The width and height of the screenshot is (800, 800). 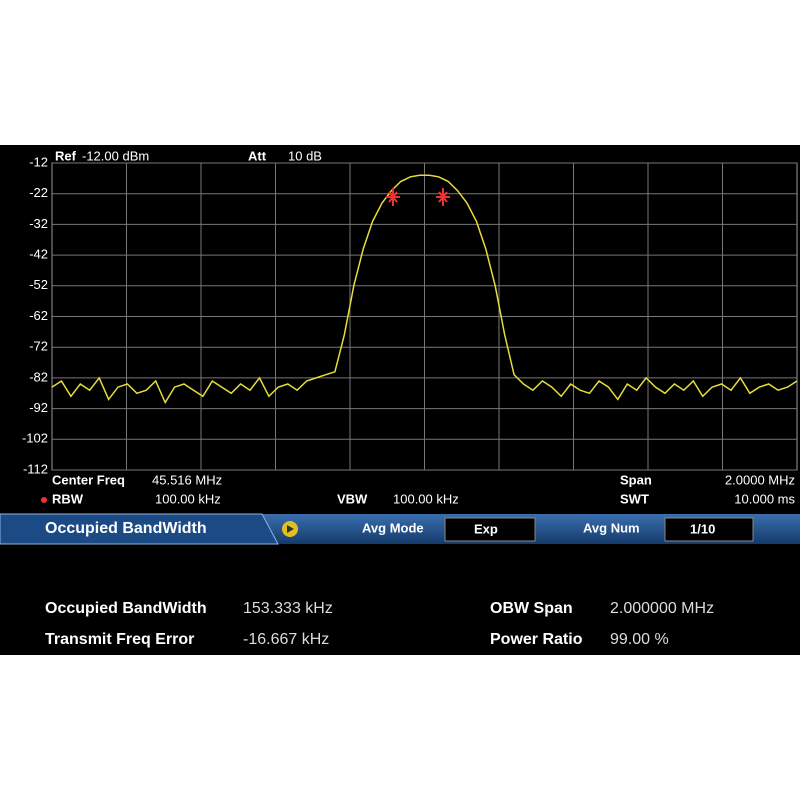 I want to click on vbw-label: VBW, so click(x=352, y=498).